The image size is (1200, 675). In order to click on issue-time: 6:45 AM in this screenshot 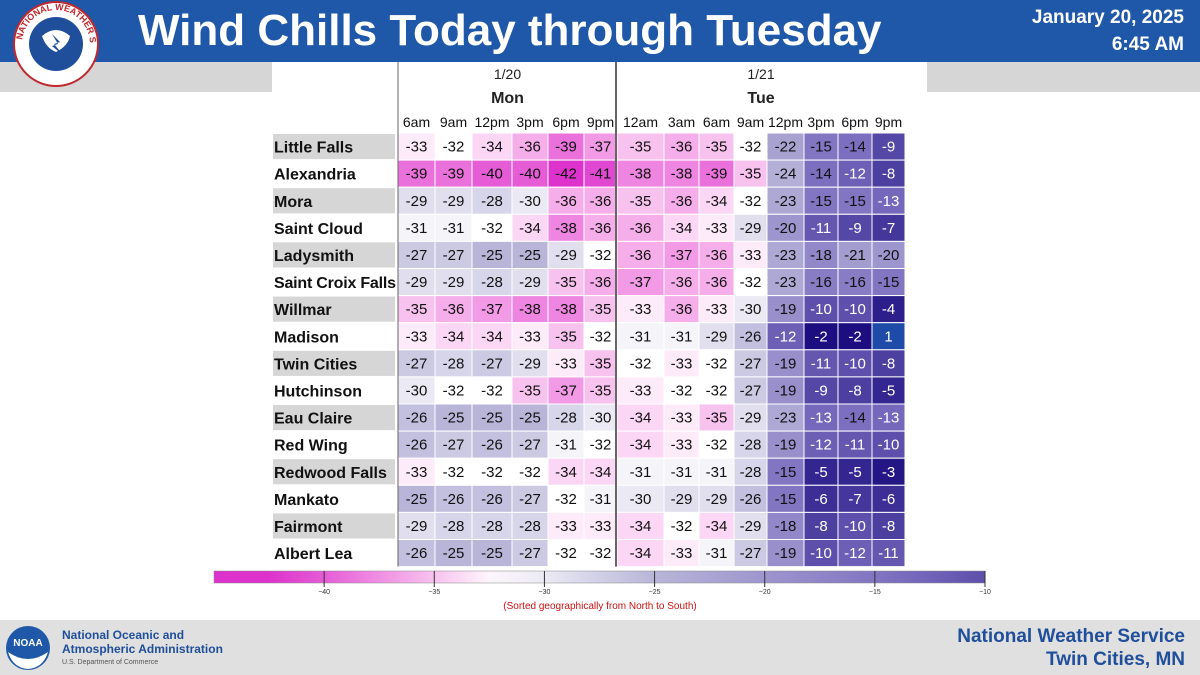, I will do `click(1147, 44)`.